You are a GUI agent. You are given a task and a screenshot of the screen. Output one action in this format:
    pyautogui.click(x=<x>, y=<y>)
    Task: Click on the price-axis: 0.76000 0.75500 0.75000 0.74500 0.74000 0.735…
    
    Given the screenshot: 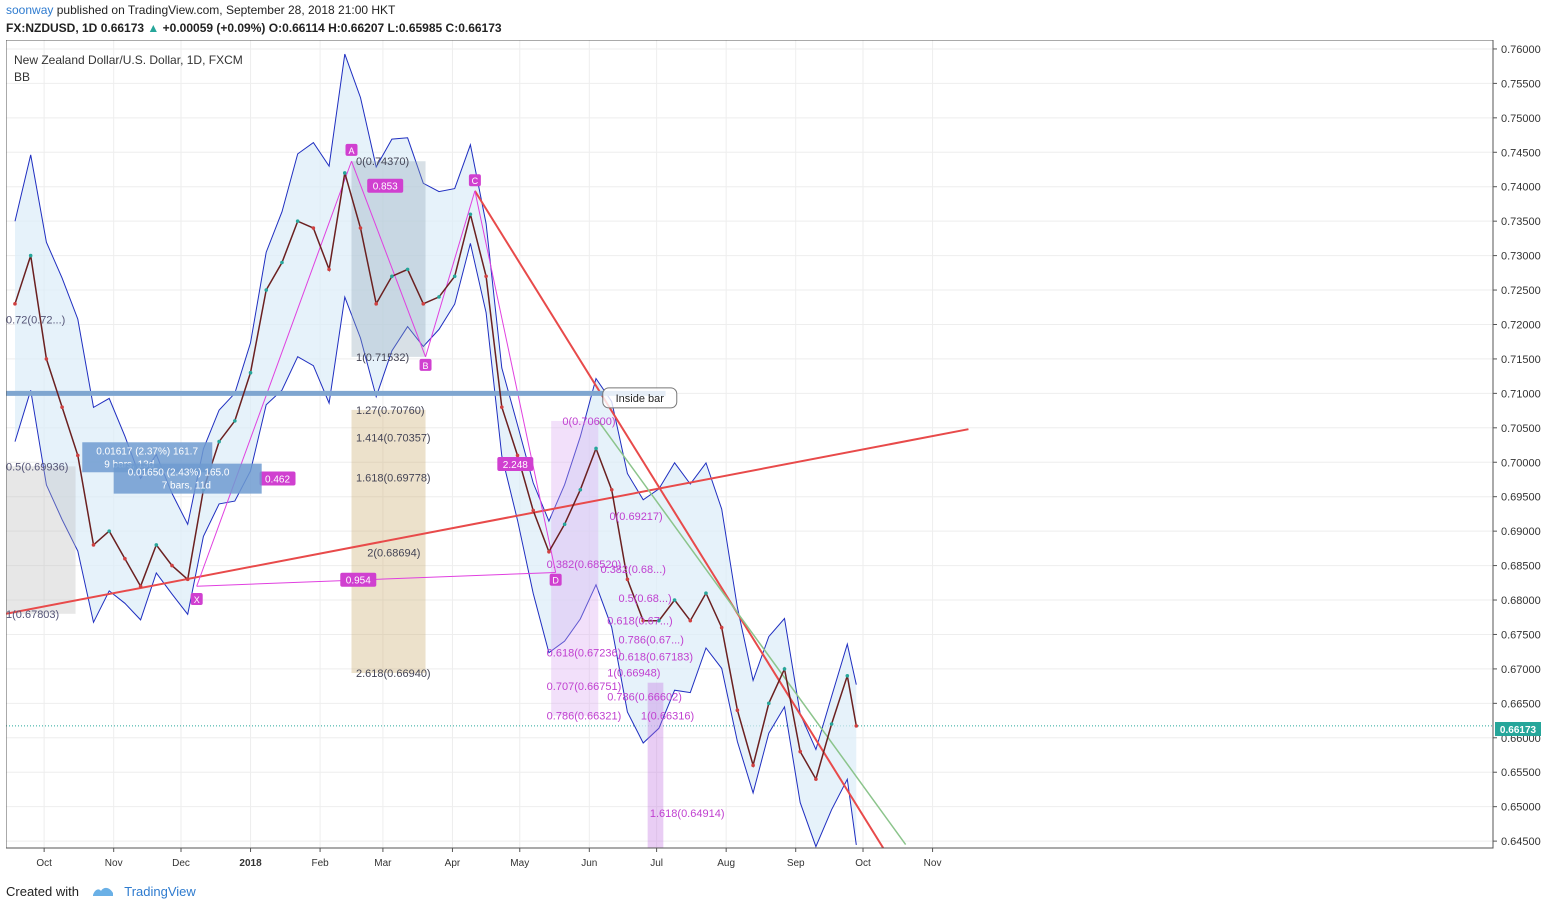 What is the action you would take?
    pyautogui.click(x=1517, y=446)
    